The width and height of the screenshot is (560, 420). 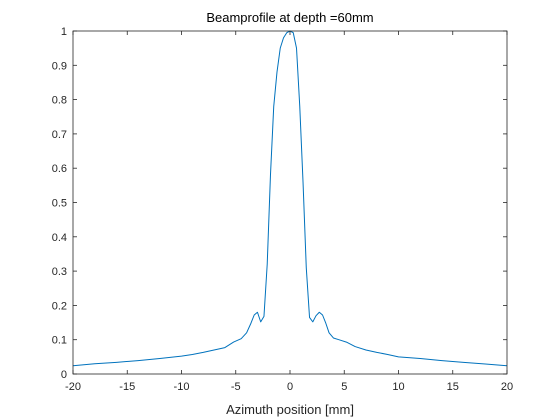 What do you see at coordinates (182, 387) in the screenshot?
I see `x-tick-label: -10` at bounding box center [182, 387].